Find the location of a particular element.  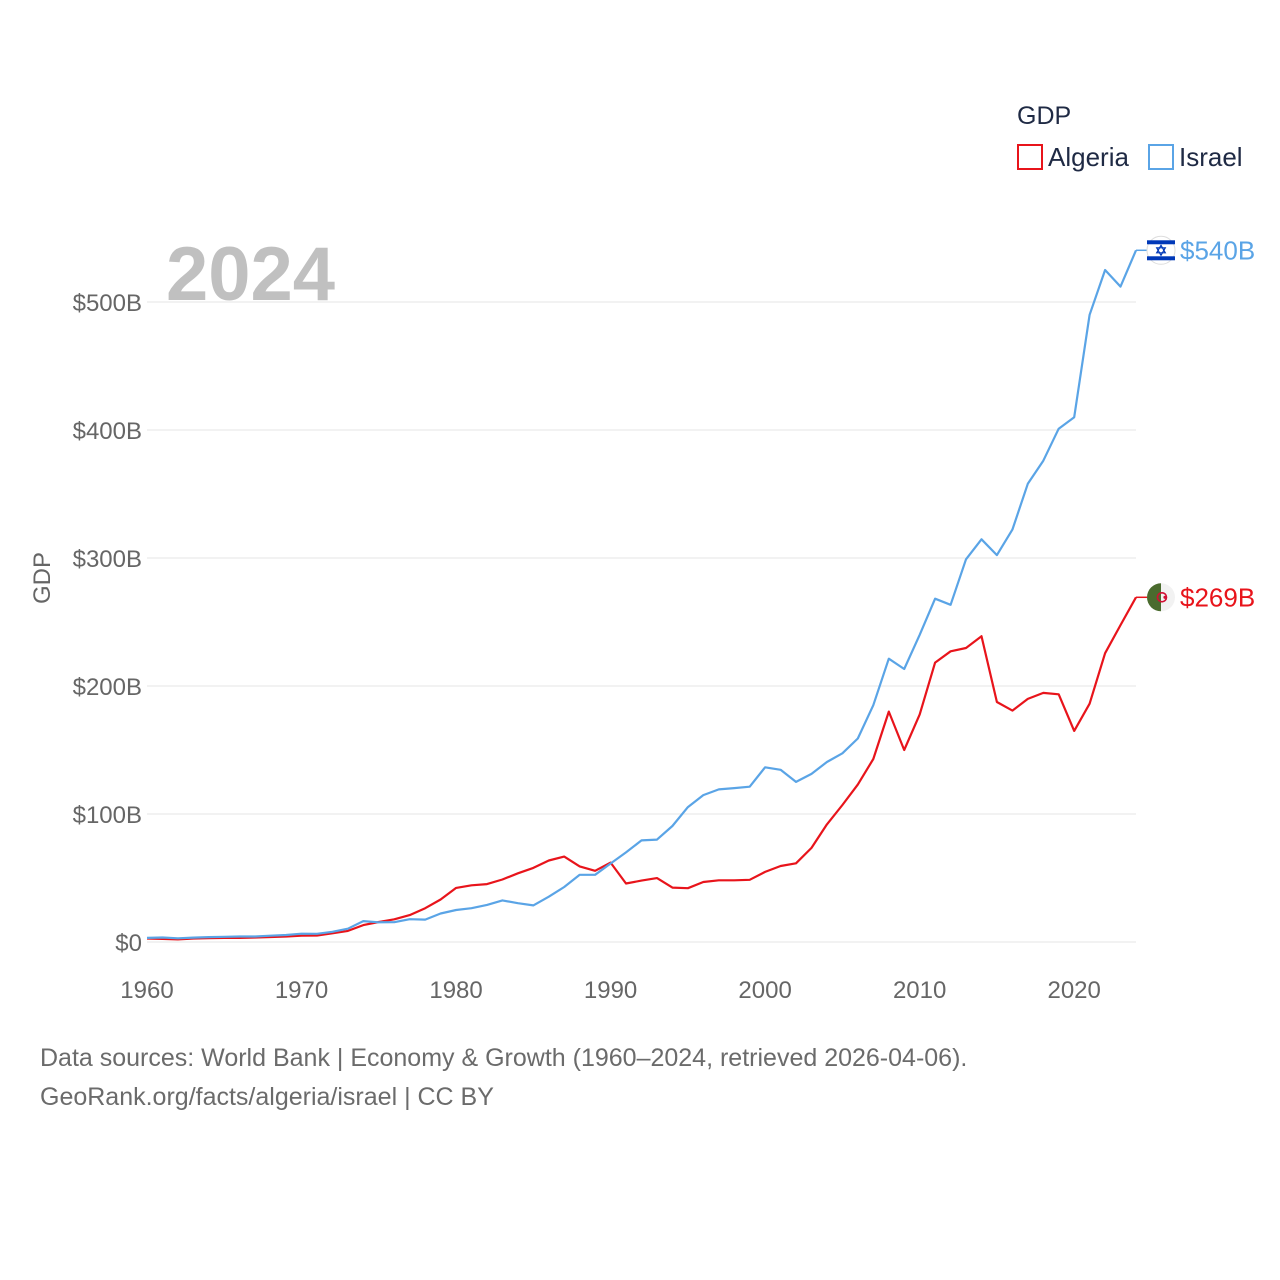

y-tick-label: $100B is located at coordinates (107, 815).